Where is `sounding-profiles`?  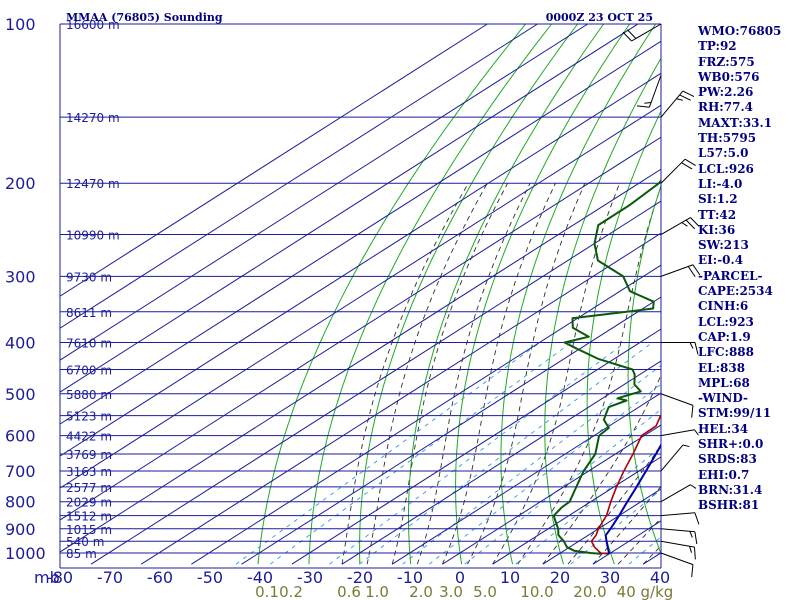 sounding-profiles is located at coordinates (606, 366).